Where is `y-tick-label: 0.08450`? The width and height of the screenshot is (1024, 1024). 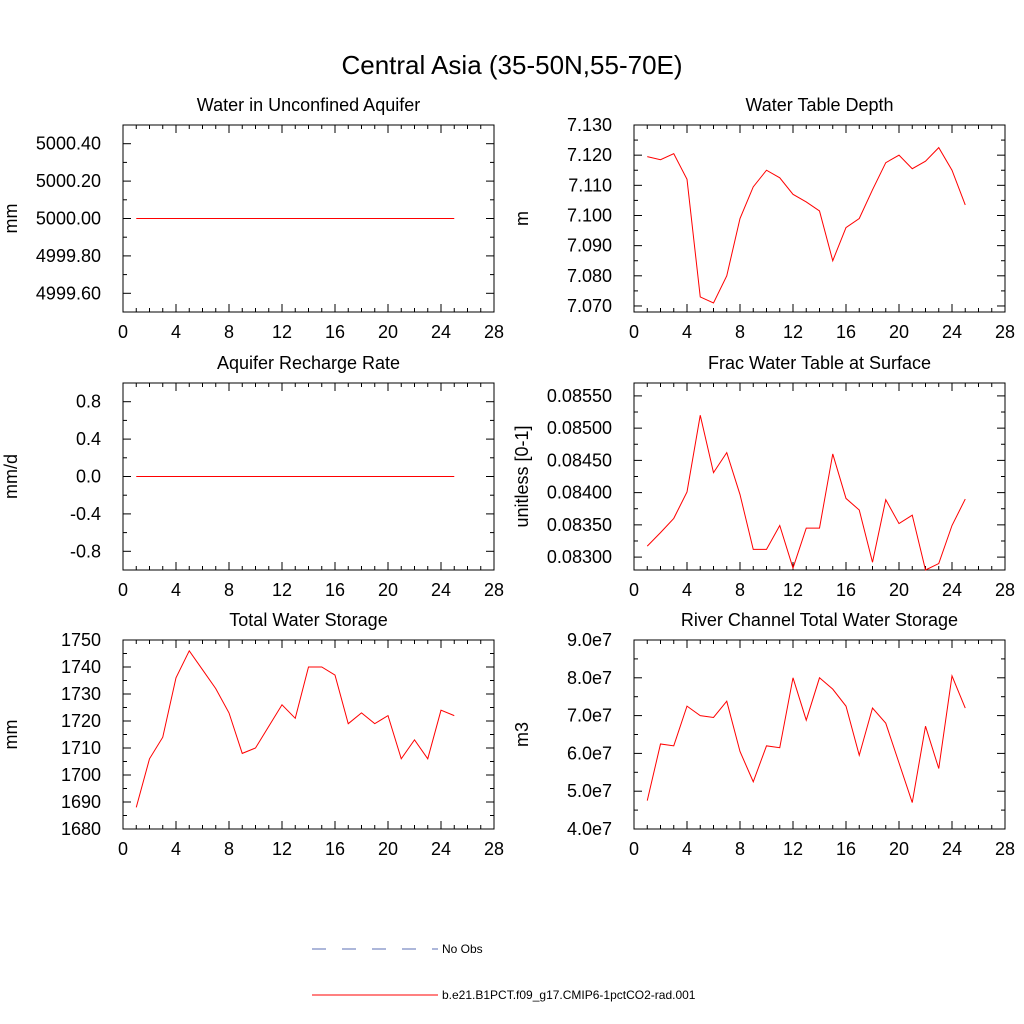
y-tick-label: 0.08450 is located at coordinates (579, 460).